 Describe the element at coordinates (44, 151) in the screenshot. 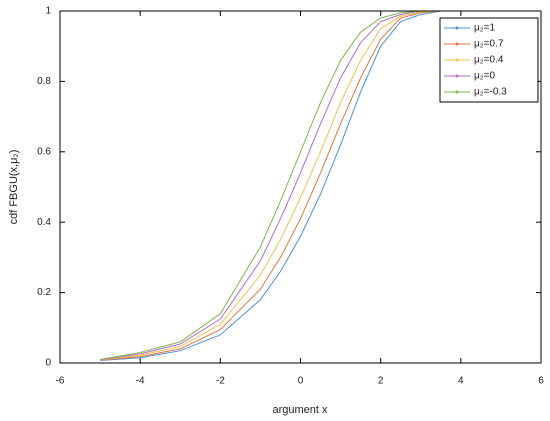

I see `y-tick-label: 0.6` at that location.